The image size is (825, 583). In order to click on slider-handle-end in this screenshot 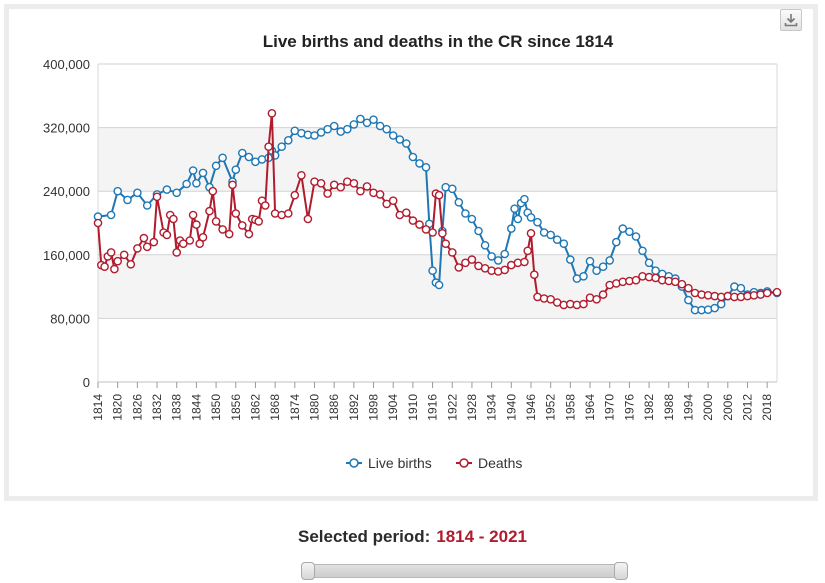, I will do `click(621, 571)`.